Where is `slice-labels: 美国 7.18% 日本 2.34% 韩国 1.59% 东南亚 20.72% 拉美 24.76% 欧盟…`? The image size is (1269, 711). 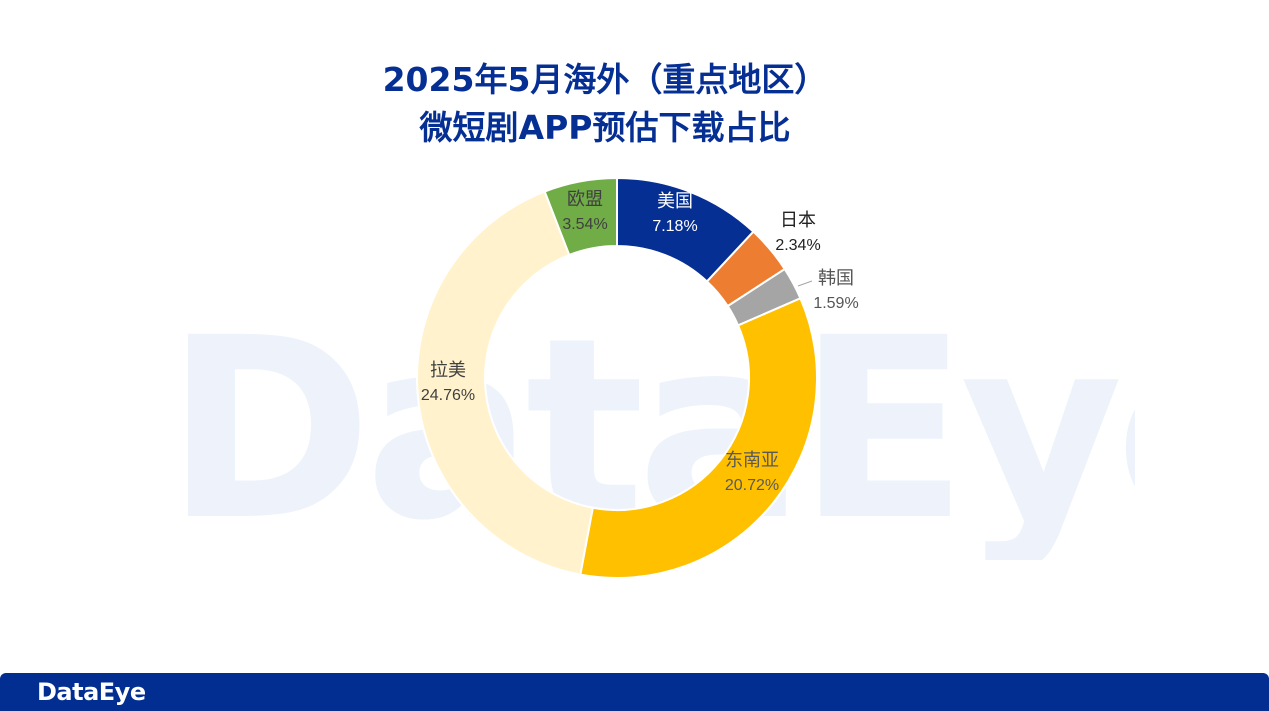
slice-labels: 美国 7.18% 日本 2.34% 韩国 1.59% 东南亚 20.72% 拉美 24.76% 欧盟… is located at coordinates (640, 341).